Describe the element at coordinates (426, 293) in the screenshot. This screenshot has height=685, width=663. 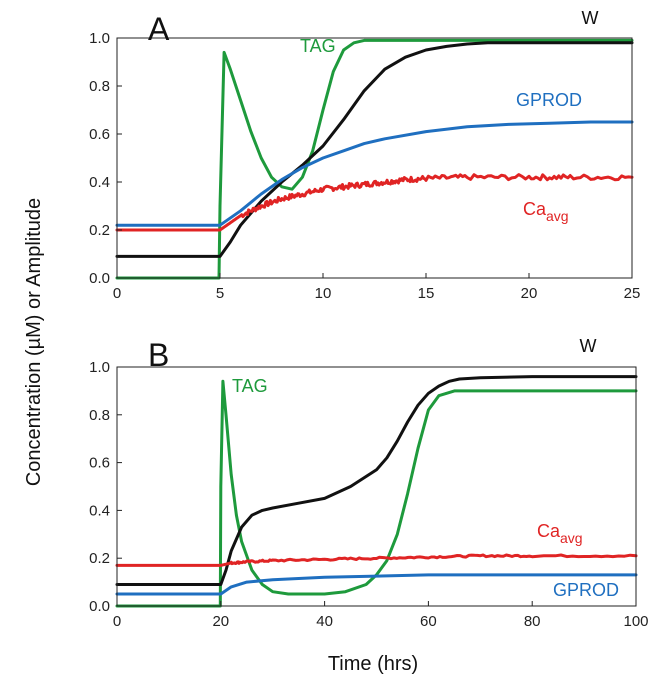
I see `x-tick-label: 15` at that location.